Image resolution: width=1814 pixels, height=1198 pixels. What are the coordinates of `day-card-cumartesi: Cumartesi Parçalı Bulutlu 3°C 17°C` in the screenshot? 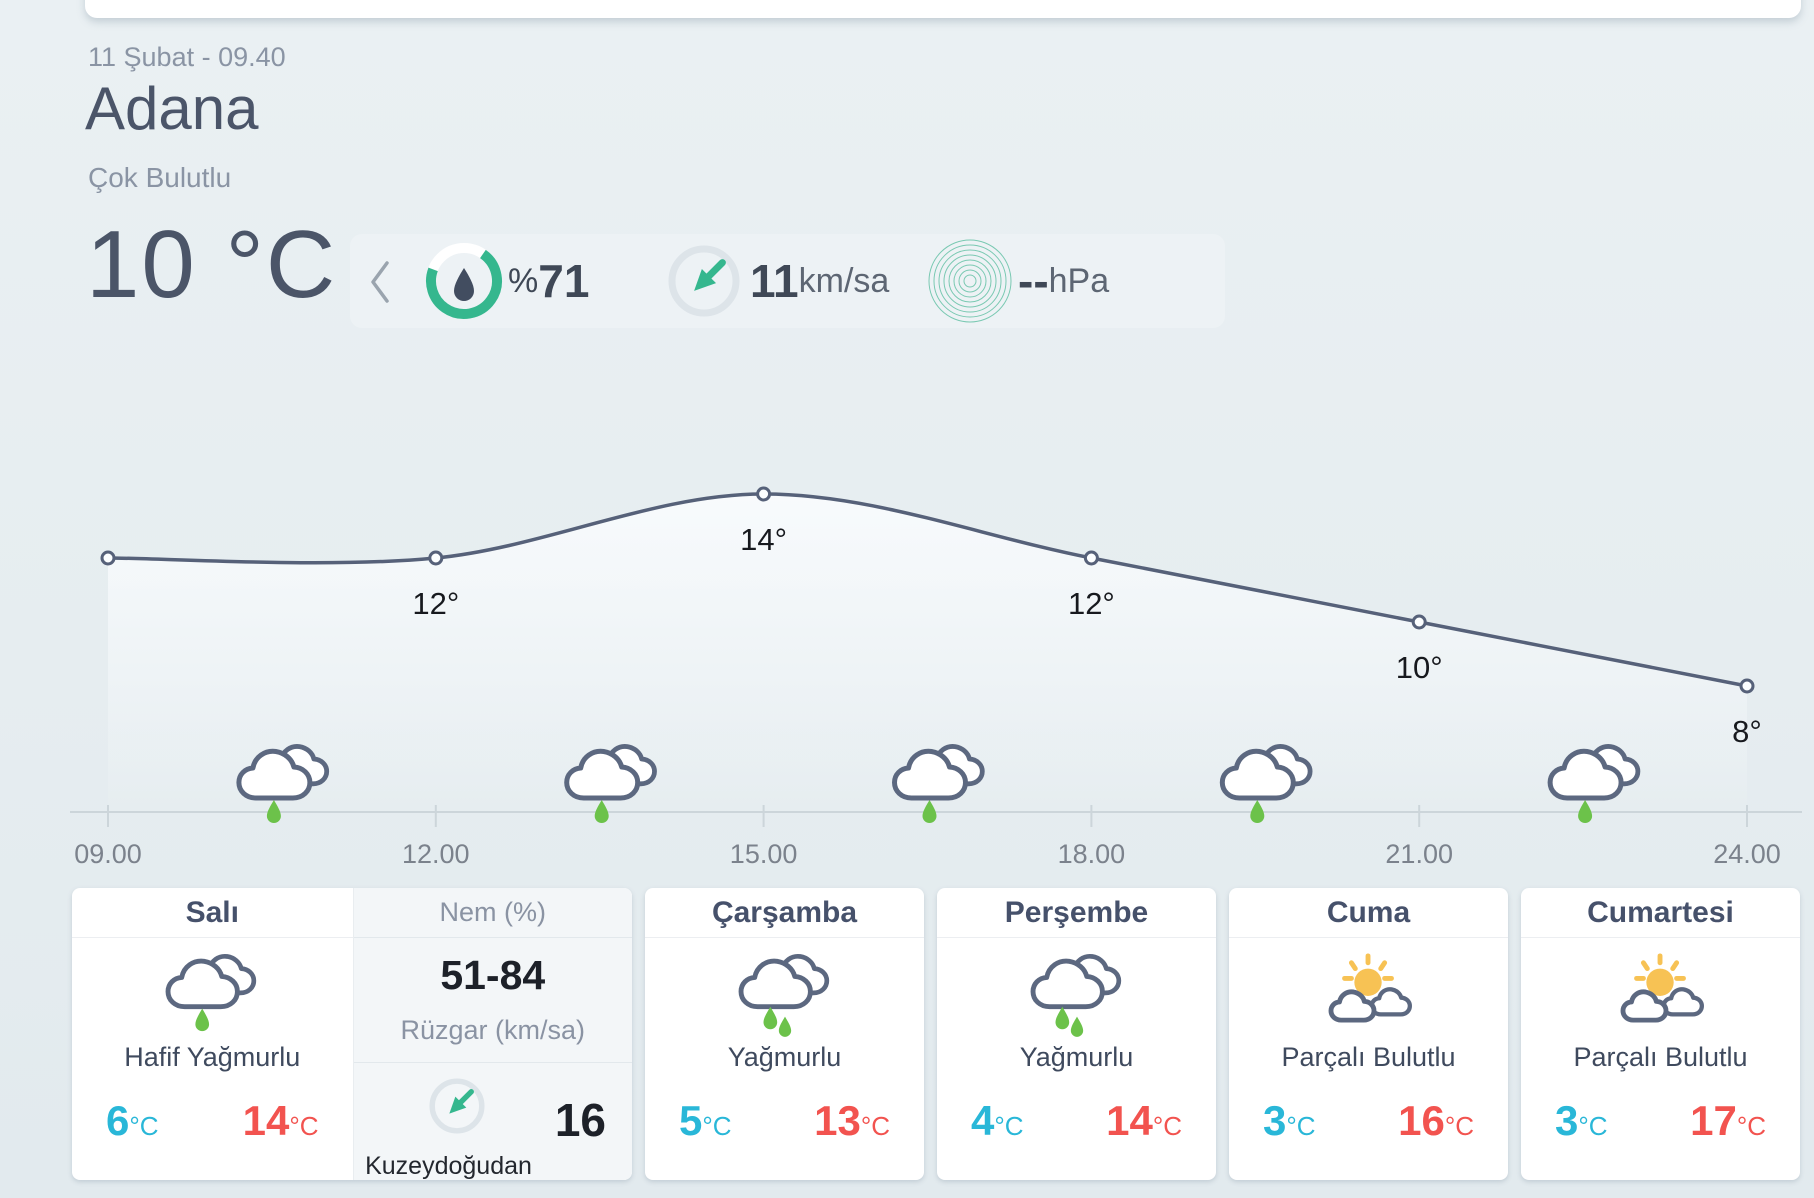 It's located at (1660, 1034).